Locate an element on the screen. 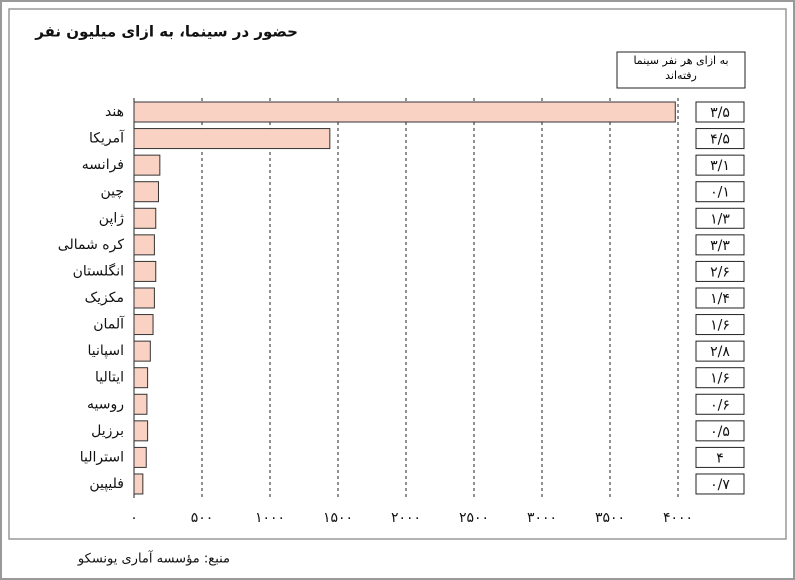 This screenshot has width=795, height=580. per-person-label: ۰/۷ is located at coordinates (720, 485).